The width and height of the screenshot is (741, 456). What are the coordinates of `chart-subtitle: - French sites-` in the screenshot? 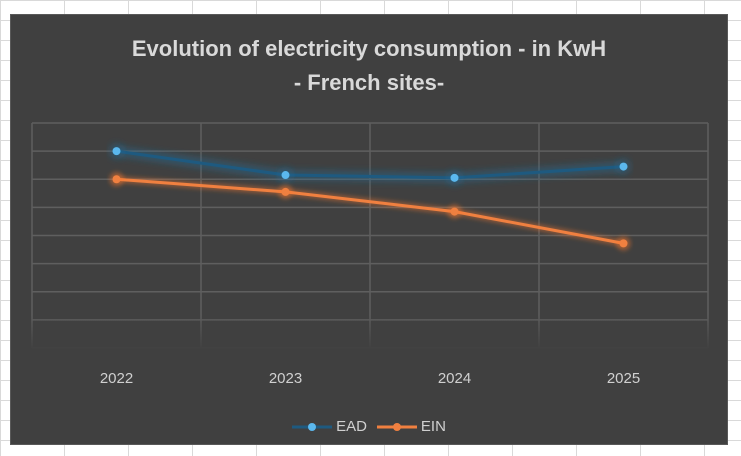 It's located at (369, 82).